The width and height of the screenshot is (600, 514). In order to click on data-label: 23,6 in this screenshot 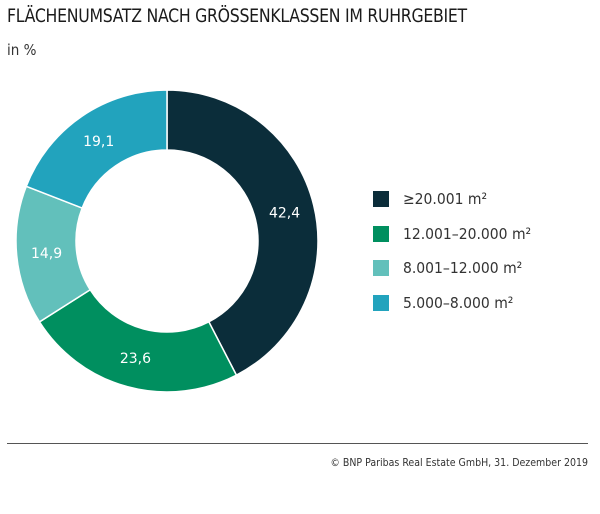, I will do `click(135, 359)`.